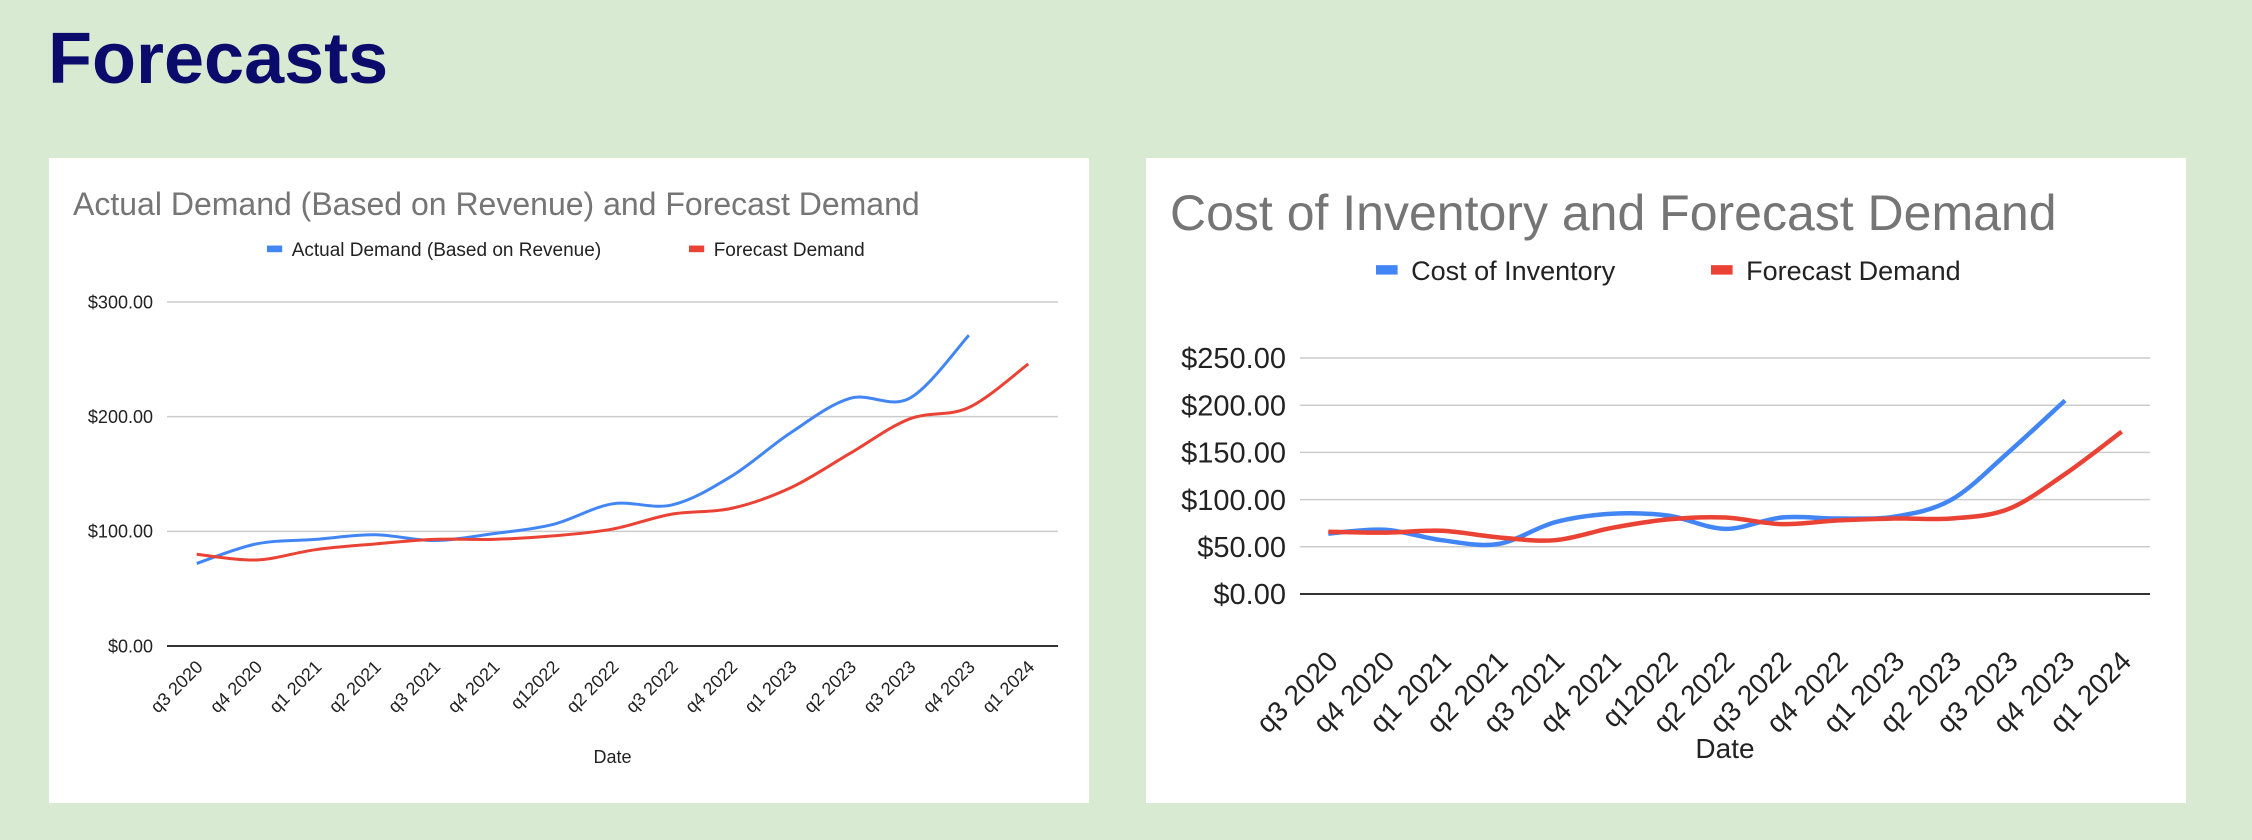  What do you see at coordinates (949, 687) in the screenshot?
I see `x-tick-label: q4 2023` at bounding box center [949, 687].